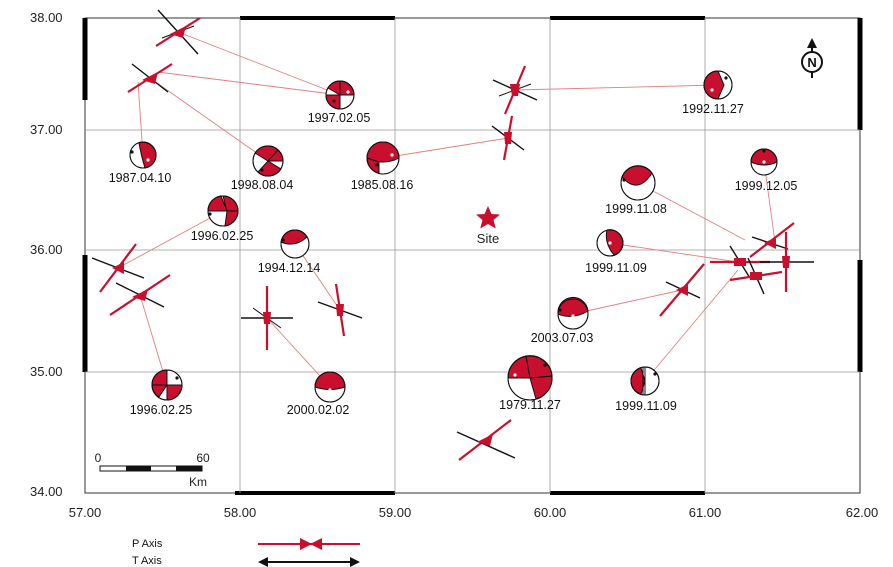 The image size is (893, 567). Describe the element at coordinates (289, 268) in the screenshot. I see `event-label: 1994.12.14` at that location.